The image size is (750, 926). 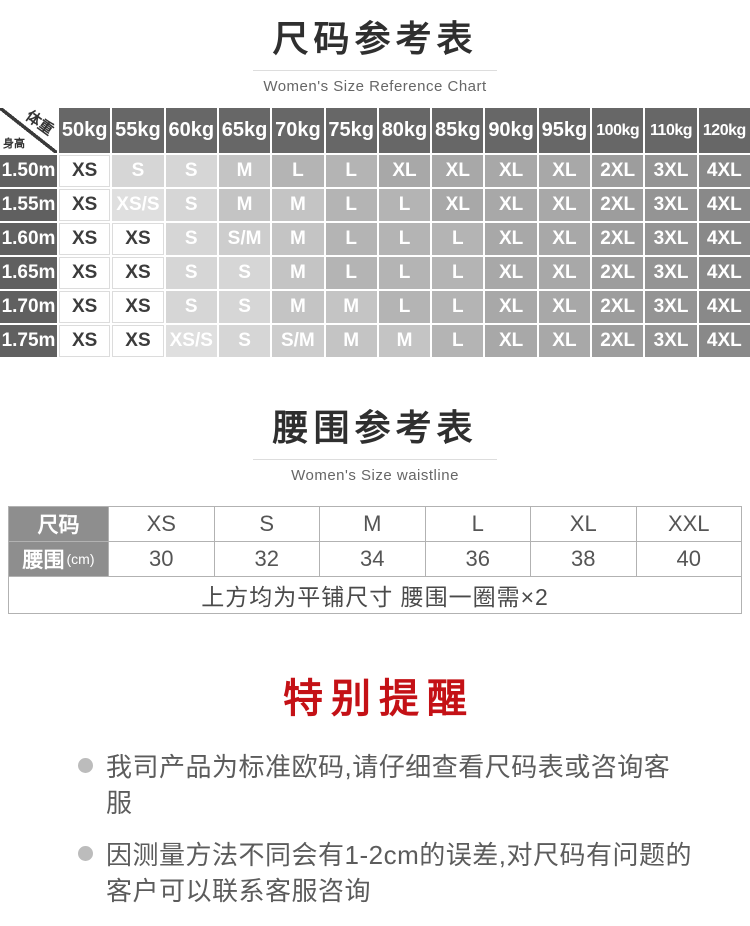 I want to click on waist-value-cell: 32, so click(x=267, y=559).